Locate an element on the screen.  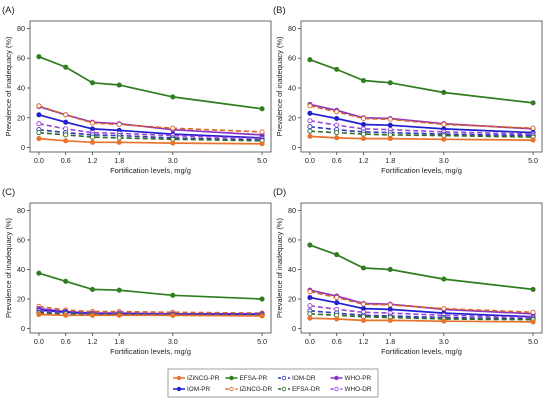
panel-label: (B) is located at coordinates (279, 10).